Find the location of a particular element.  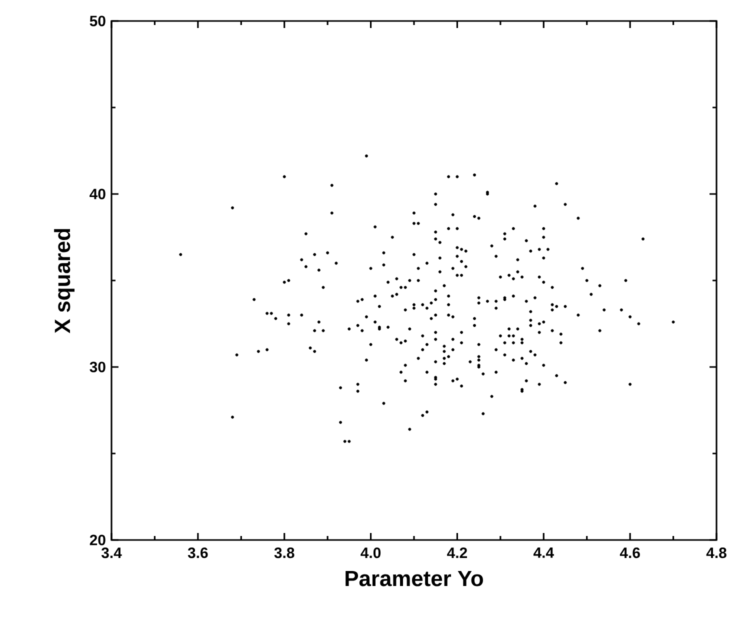

y-axis-title: X squared is located at coordinates (64, 281).